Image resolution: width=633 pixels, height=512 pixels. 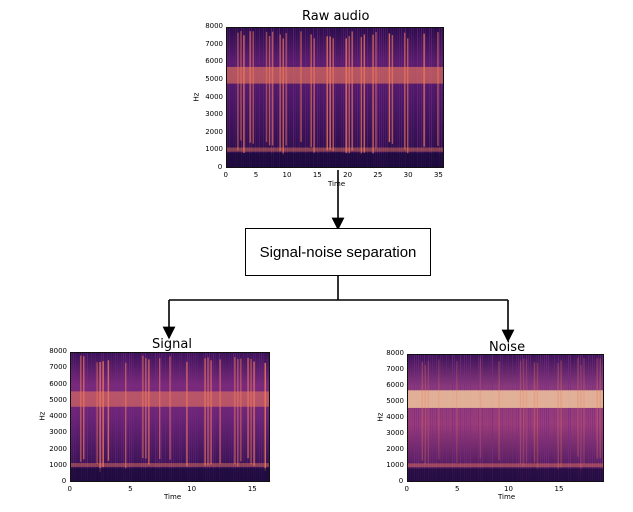 I want to click on signal-xtick: 15, so click(x=252, y=489).